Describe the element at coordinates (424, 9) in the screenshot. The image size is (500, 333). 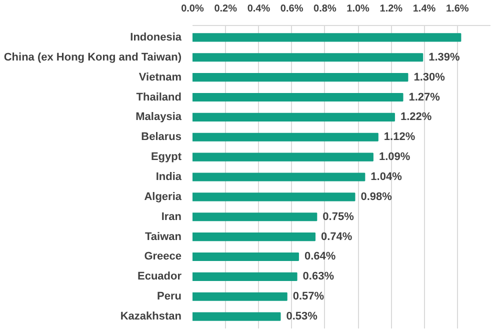
I see `x-tick-label: 1.4%` at that location.